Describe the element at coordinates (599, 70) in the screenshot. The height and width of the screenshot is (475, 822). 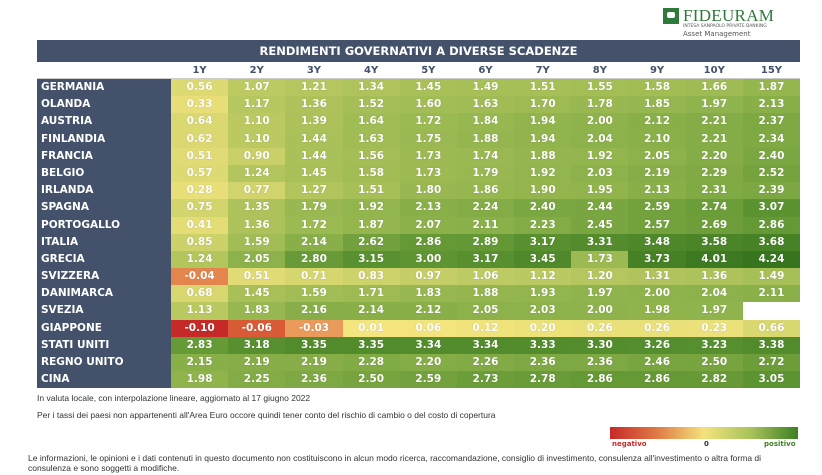
I see `column-header: 8Y` at that location.